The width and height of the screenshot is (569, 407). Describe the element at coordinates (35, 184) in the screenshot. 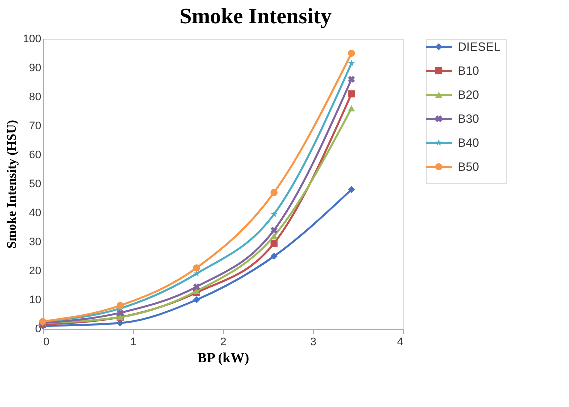

I see `y-tick-label: 50` at that location.